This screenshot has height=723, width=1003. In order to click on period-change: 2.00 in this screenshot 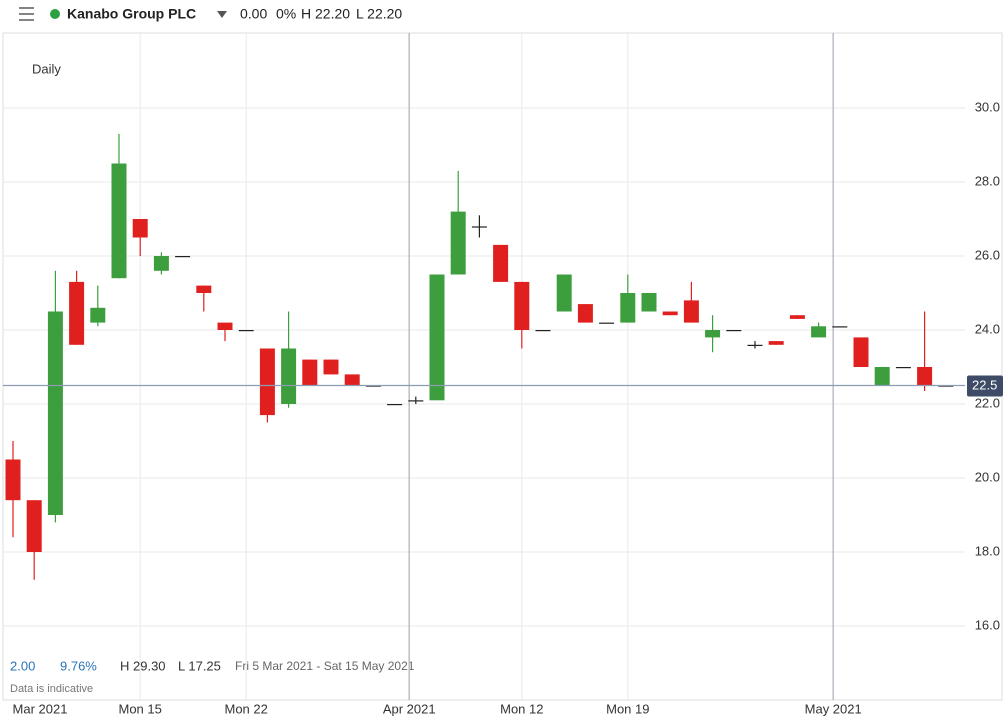, I will do `click(22, 665)`.